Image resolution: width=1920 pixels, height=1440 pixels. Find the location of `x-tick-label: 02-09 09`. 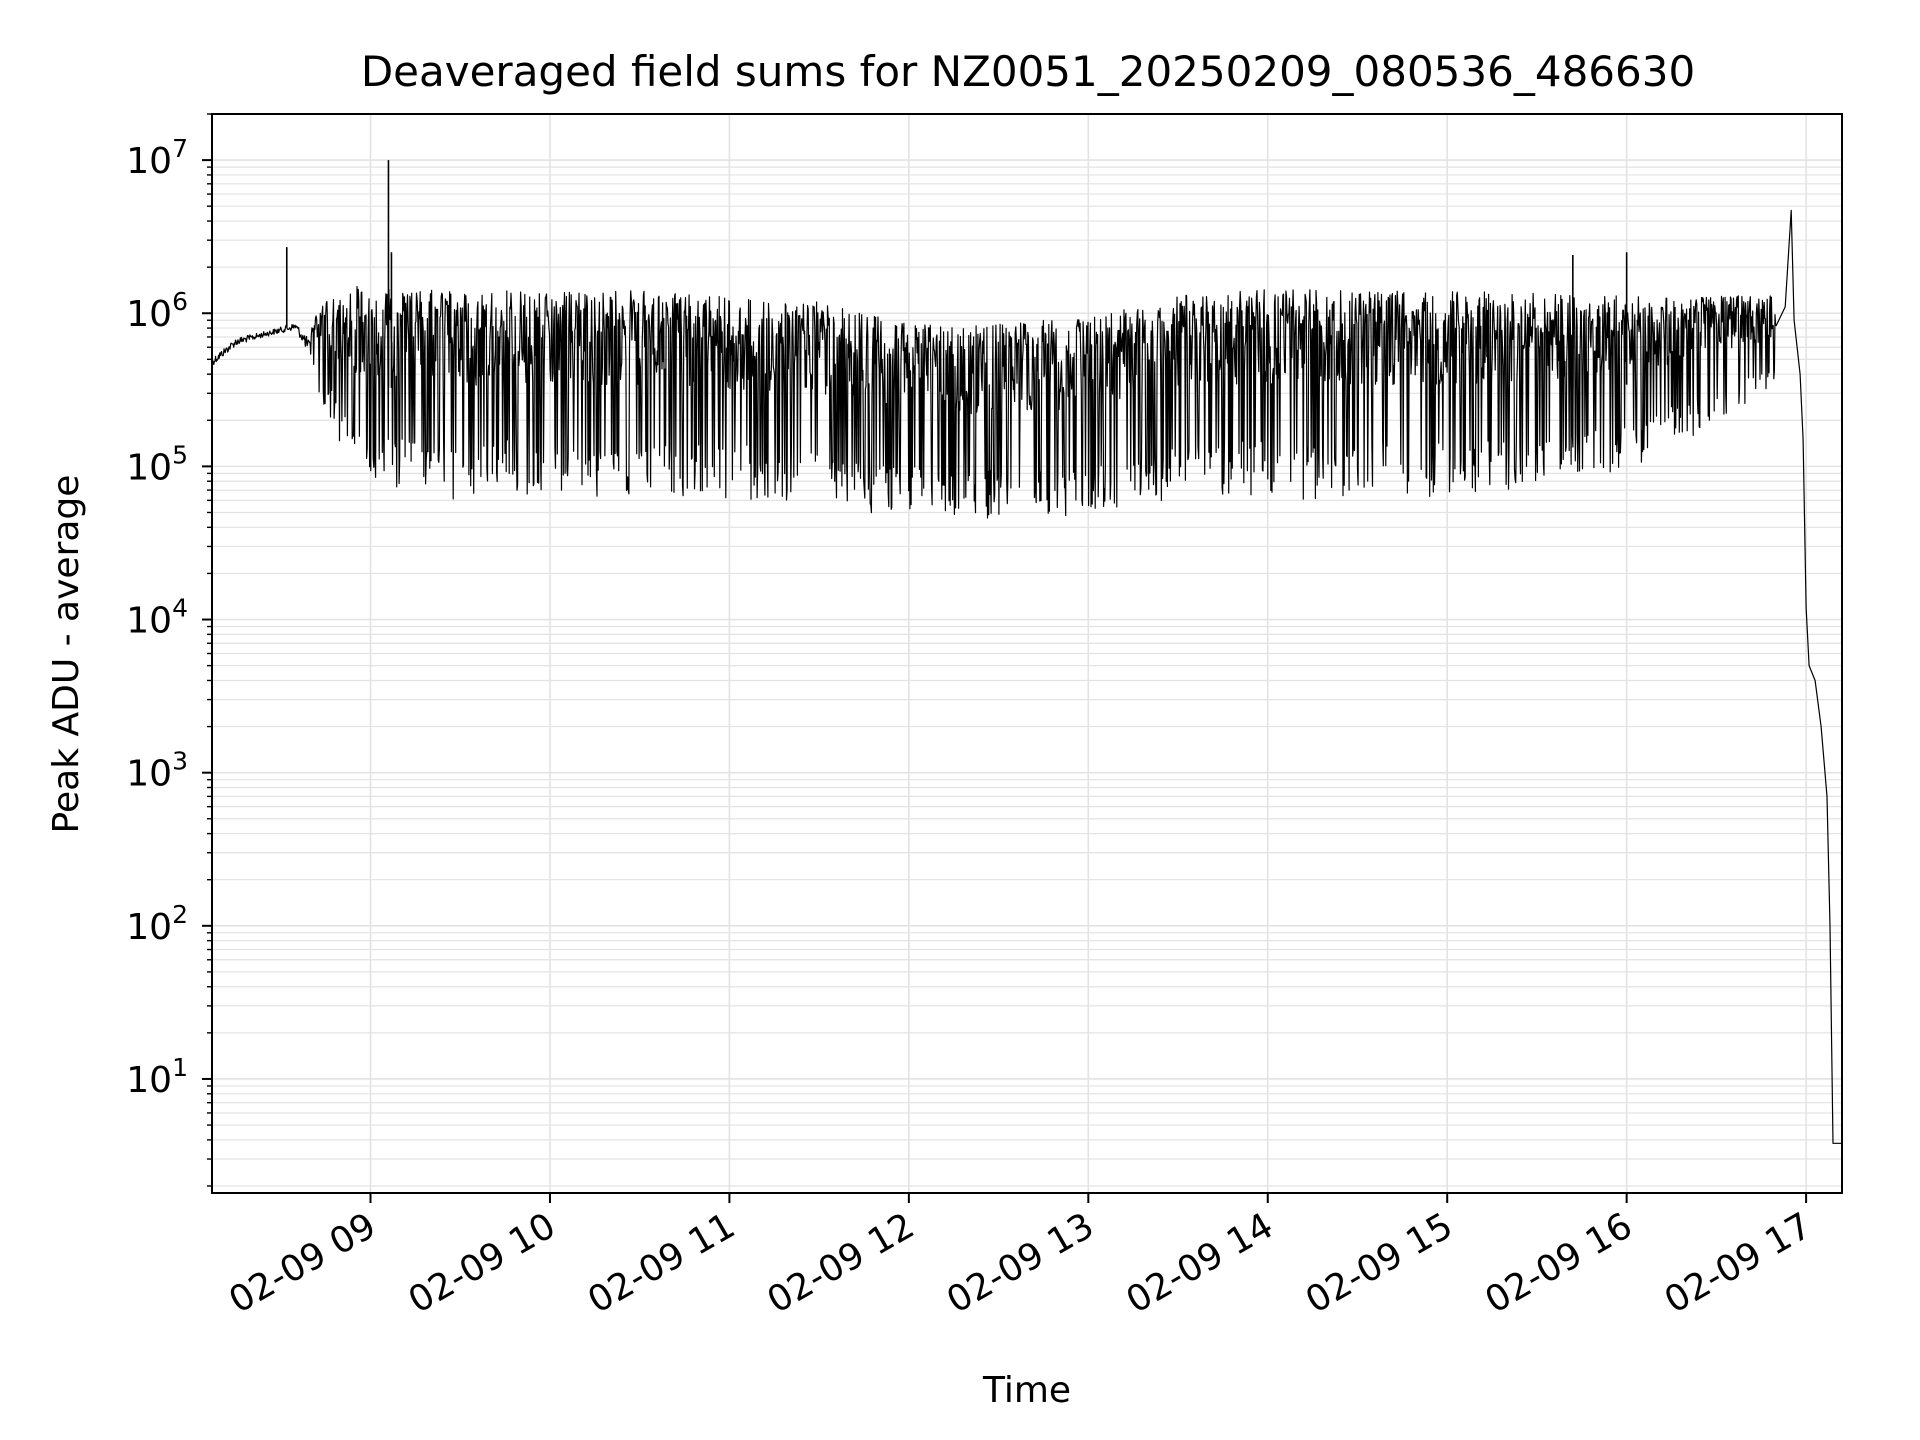

x-tick-label: 02-09 09 is located at coordinates (302, 1263).